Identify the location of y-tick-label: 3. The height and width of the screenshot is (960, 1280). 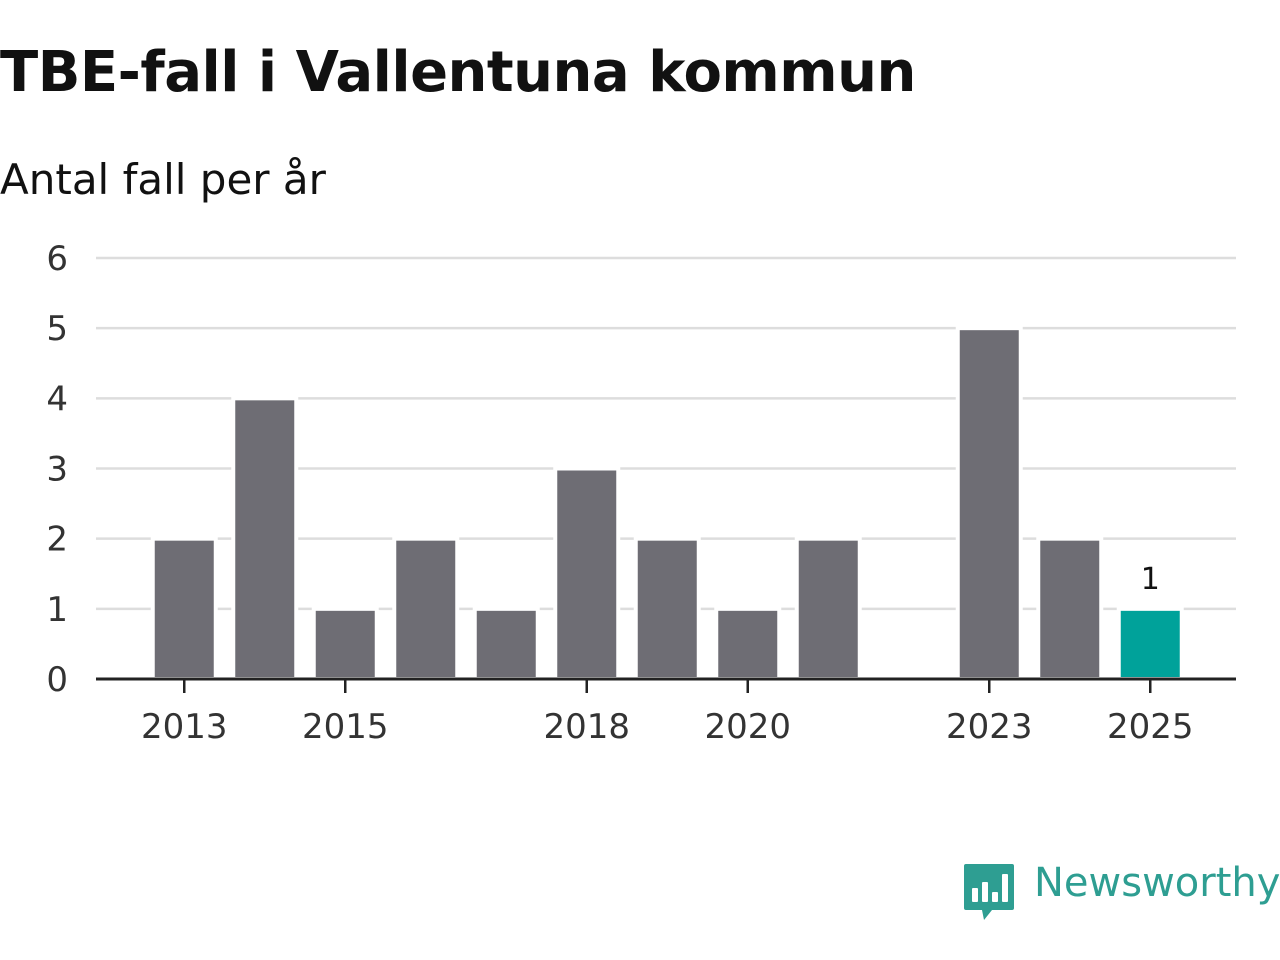
(57, 470).